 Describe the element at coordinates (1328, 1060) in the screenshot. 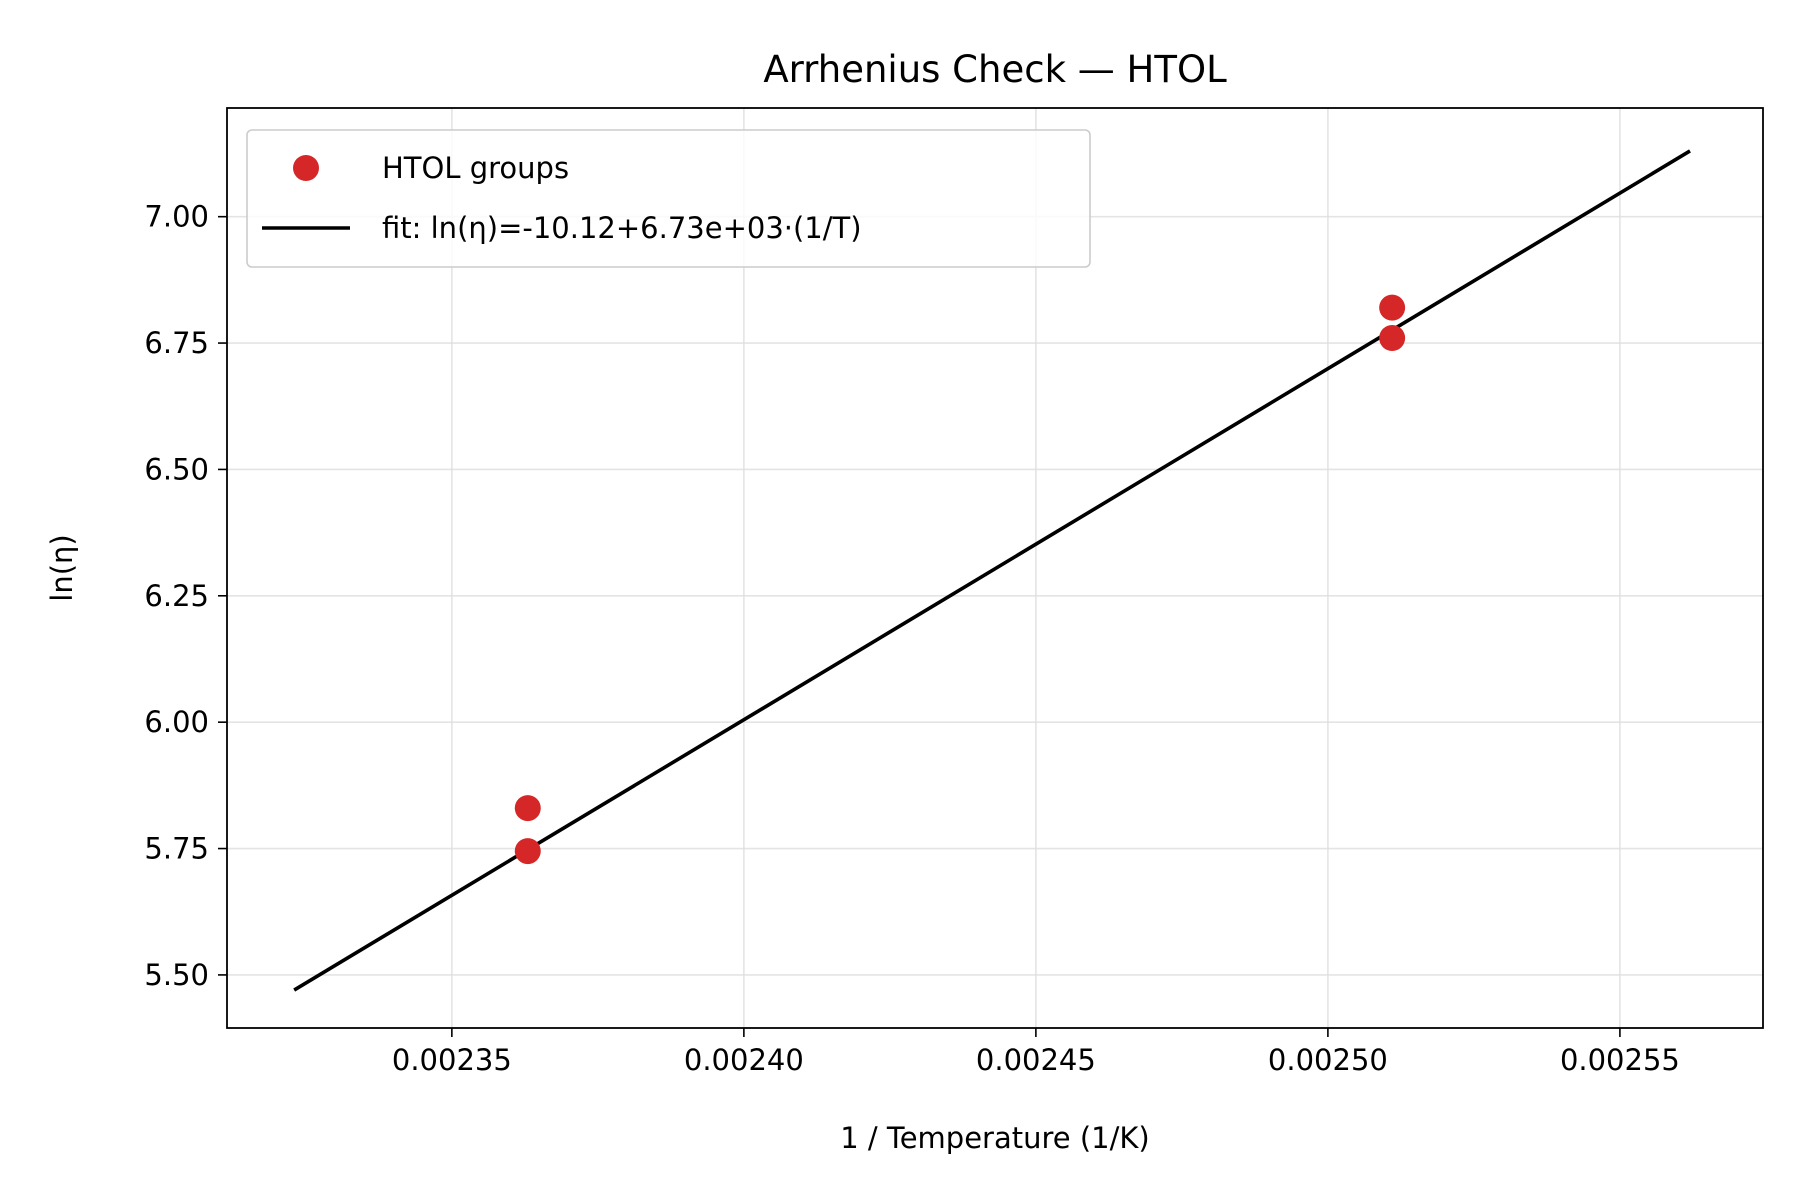

I see `x-tick-label: 0.00250` at that location.